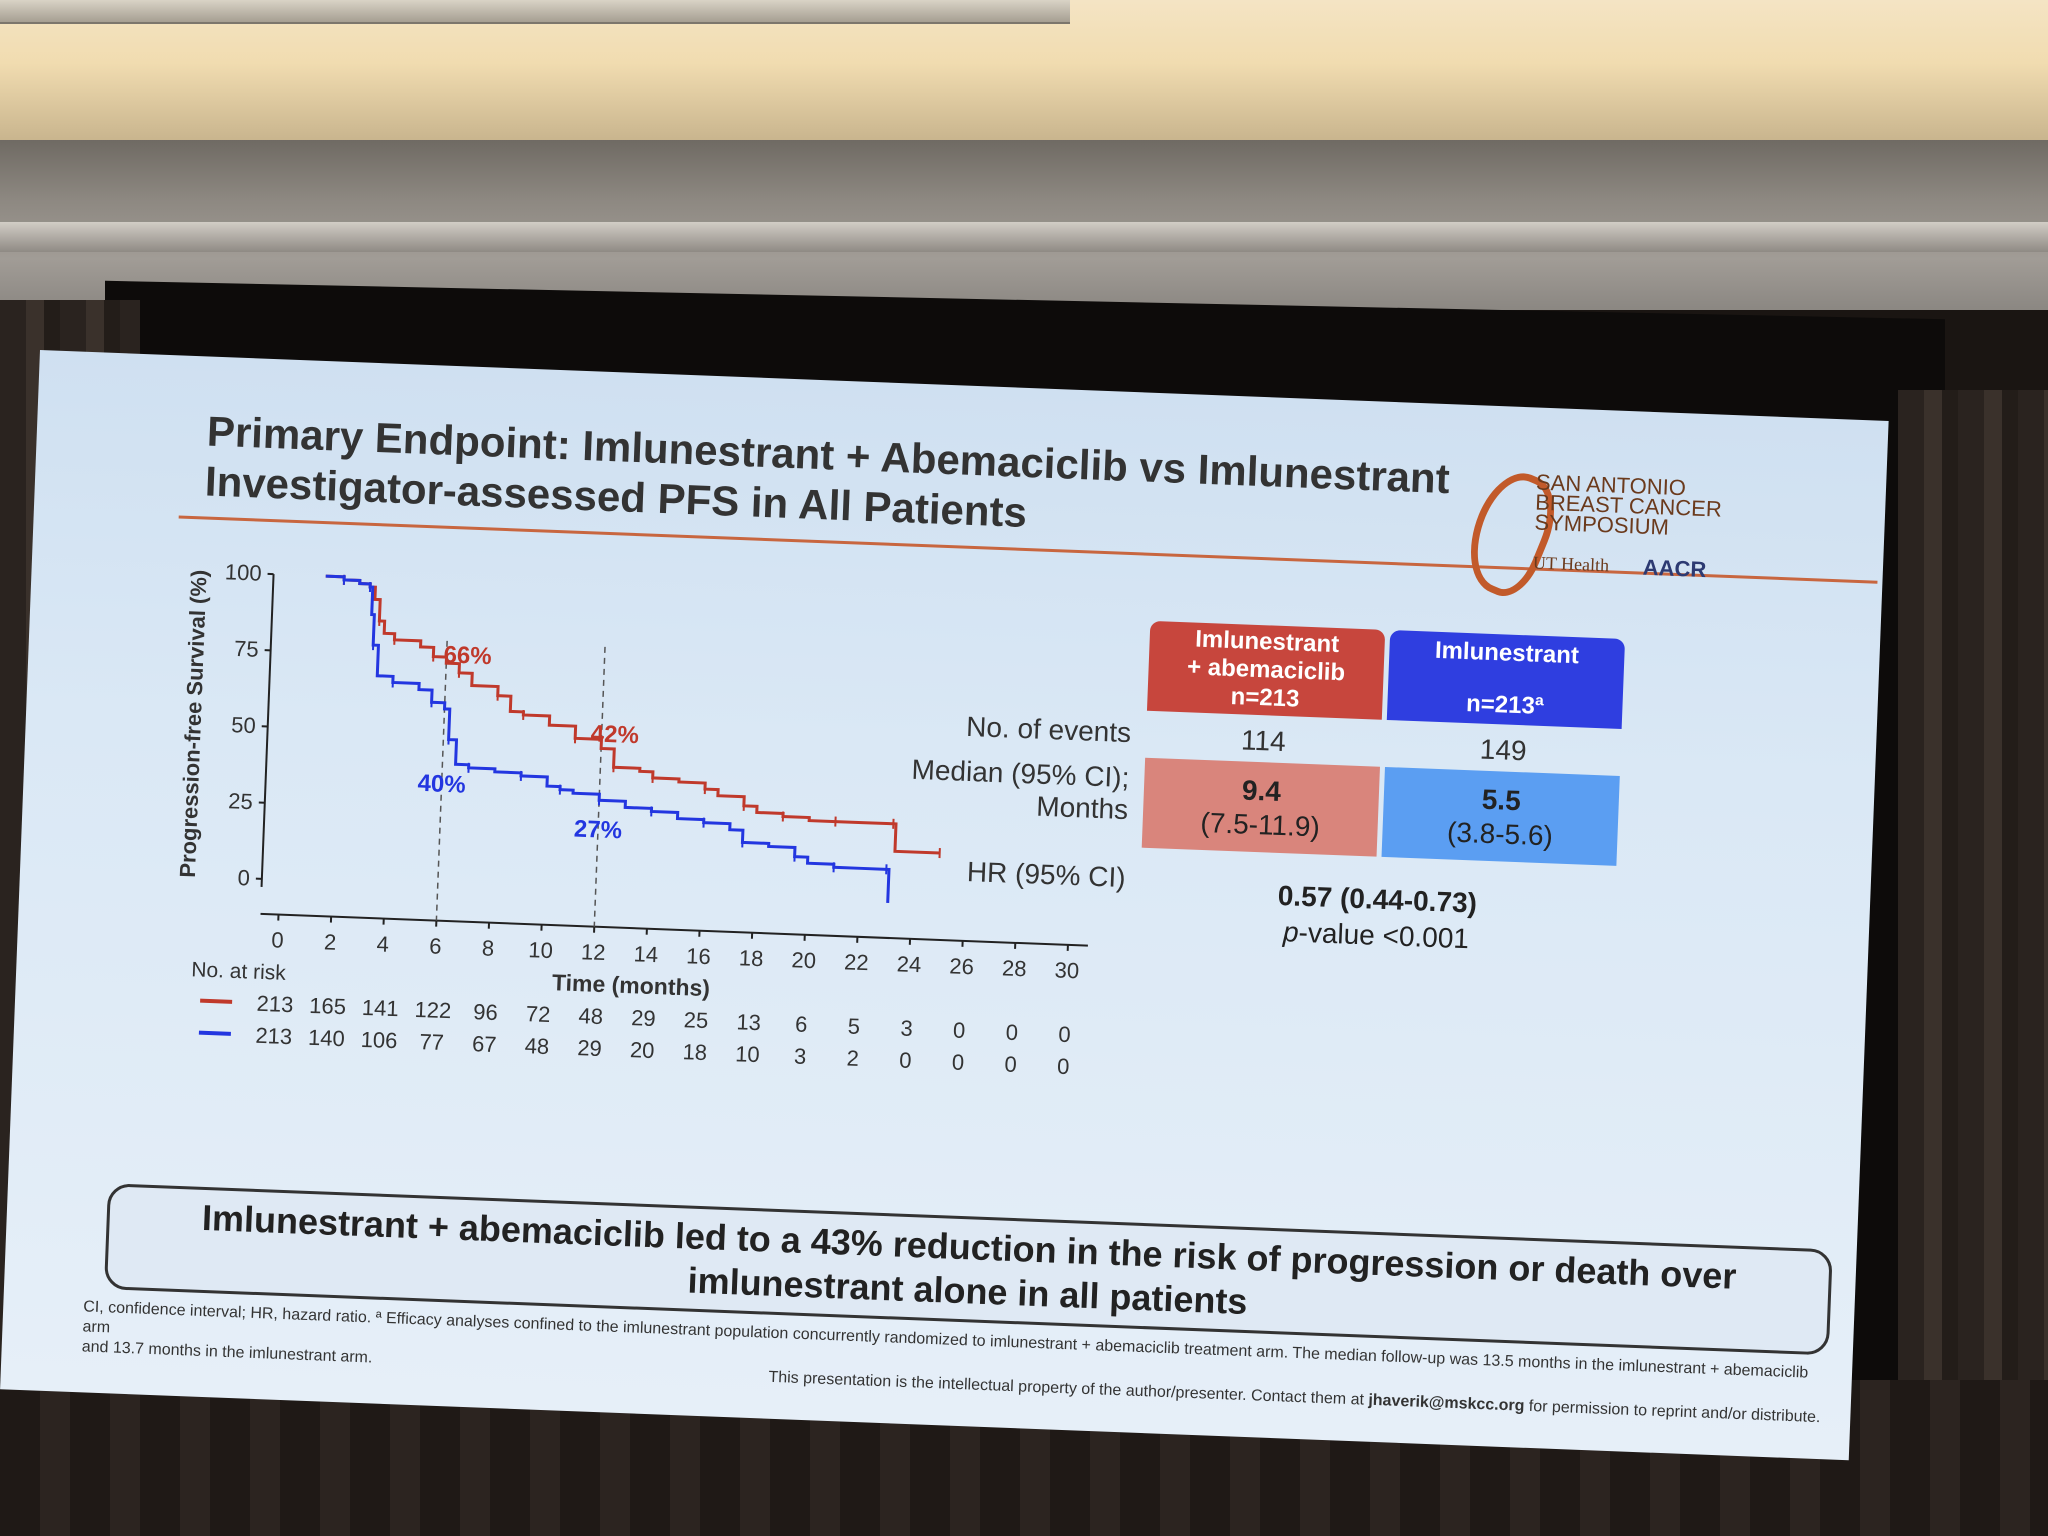 The height and width of the screenshot is (1536, 2048). Describe the element at coordinates (441, 784) in the screenshot. I see `annotation-40pct: 40%` at that location.